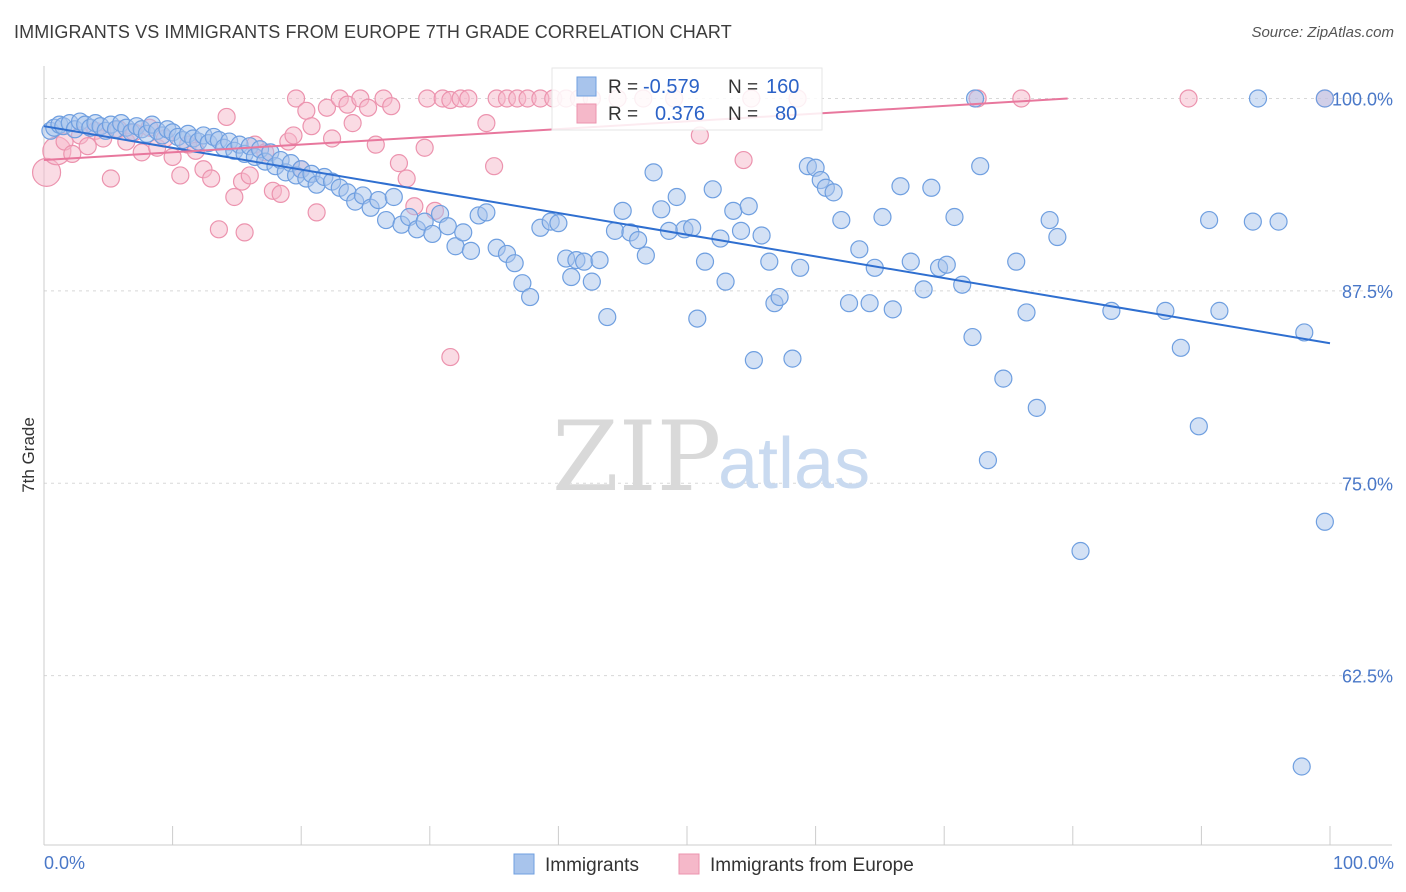  What do you see at coordinates (743, 87) in the screenshot?
I see `stats-n-label-1: N =` at bounding box center [743, 87].